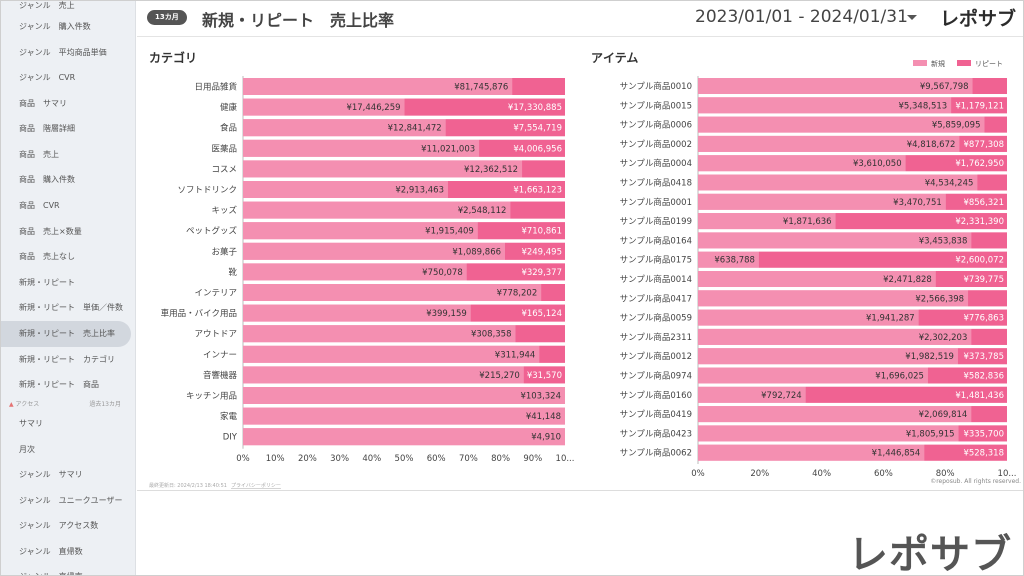 Image resolution: width=1024 pixels, height=576 pixels. I want to click on sidebar-item-3: ジャンル CVR, so click(47, 77).